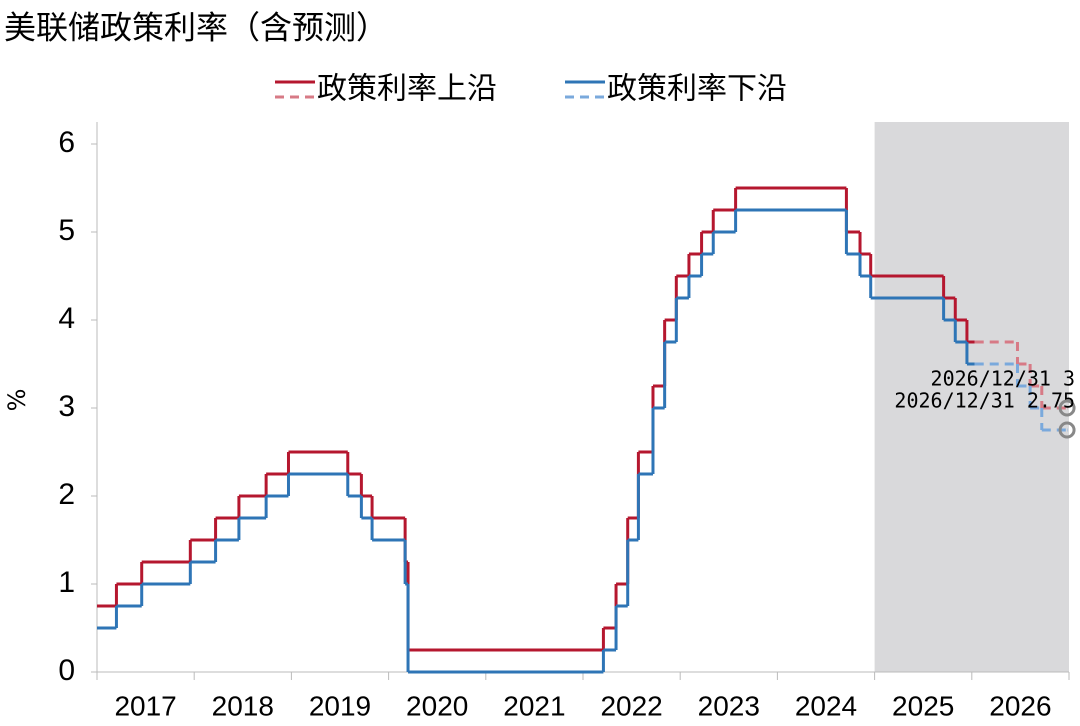  I want to click on annotation: 2026/12/31 3, so click(1003, 379).